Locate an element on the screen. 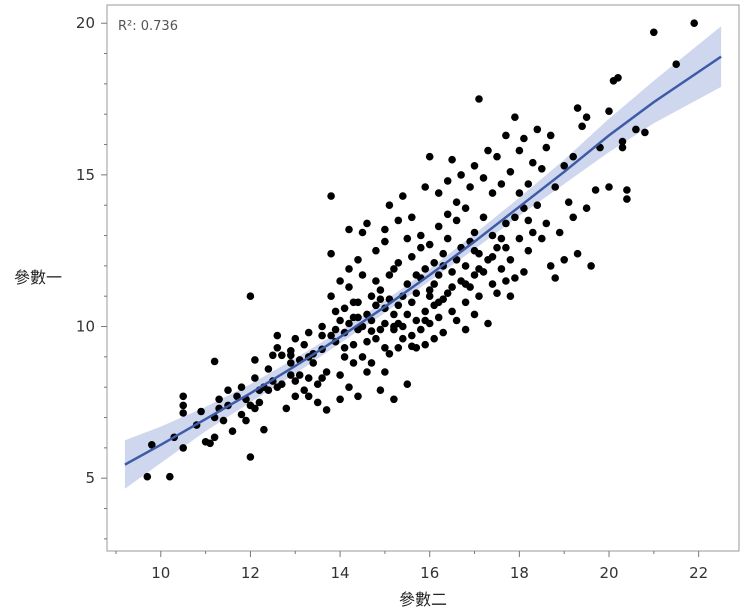 The image size is (749, 614). x-axis: 10 12 14 16 18 20 22 is located at coordinates (411, 566).